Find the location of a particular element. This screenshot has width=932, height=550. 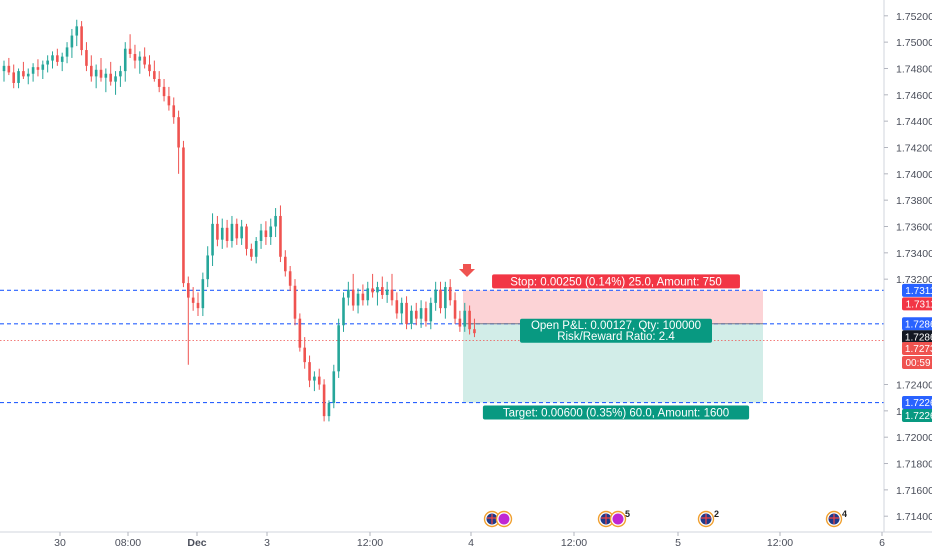

economic-event-flag-icon: 4 is located at coordinates (836, 518).